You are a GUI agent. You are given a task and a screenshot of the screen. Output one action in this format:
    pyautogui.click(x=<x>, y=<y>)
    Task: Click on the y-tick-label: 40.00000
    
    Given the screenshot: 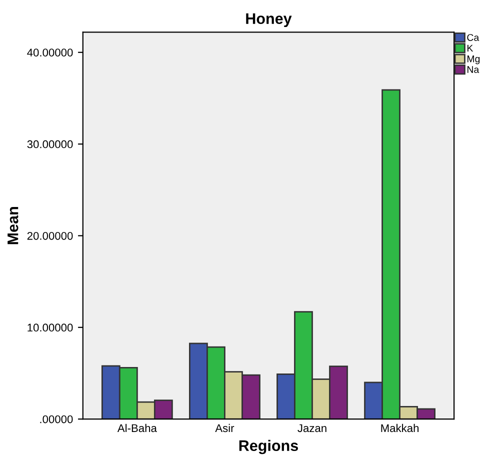 What is the action you would take?
    pyautogui.click(x=50, y=52)
    